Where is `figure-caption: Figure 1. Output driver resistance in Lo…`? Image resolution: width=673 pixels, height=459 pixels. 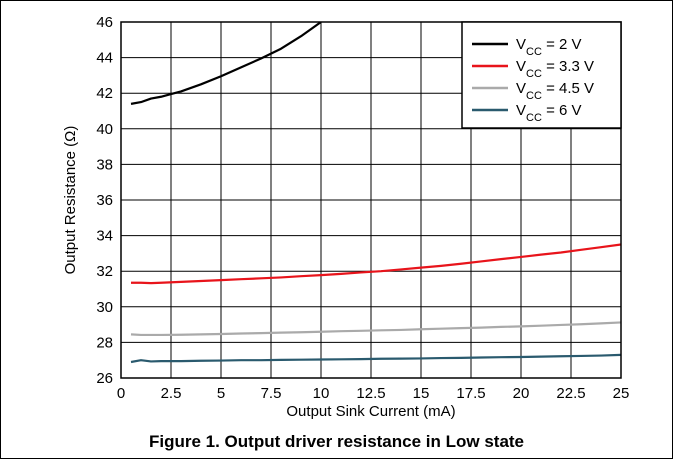
figure-caption: Figure 1. Output driver resistance in Lo… is located at coordinates (336, 441).